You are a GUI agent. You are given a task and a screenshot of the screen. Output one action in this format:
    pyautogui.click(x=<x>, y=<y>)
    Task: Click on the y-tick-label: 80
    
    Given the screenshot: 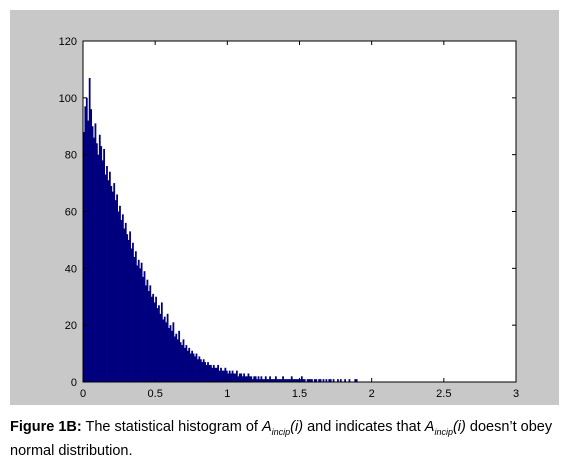 What is the action you would take?
    pyautogui.click(x=71, y=156)
    